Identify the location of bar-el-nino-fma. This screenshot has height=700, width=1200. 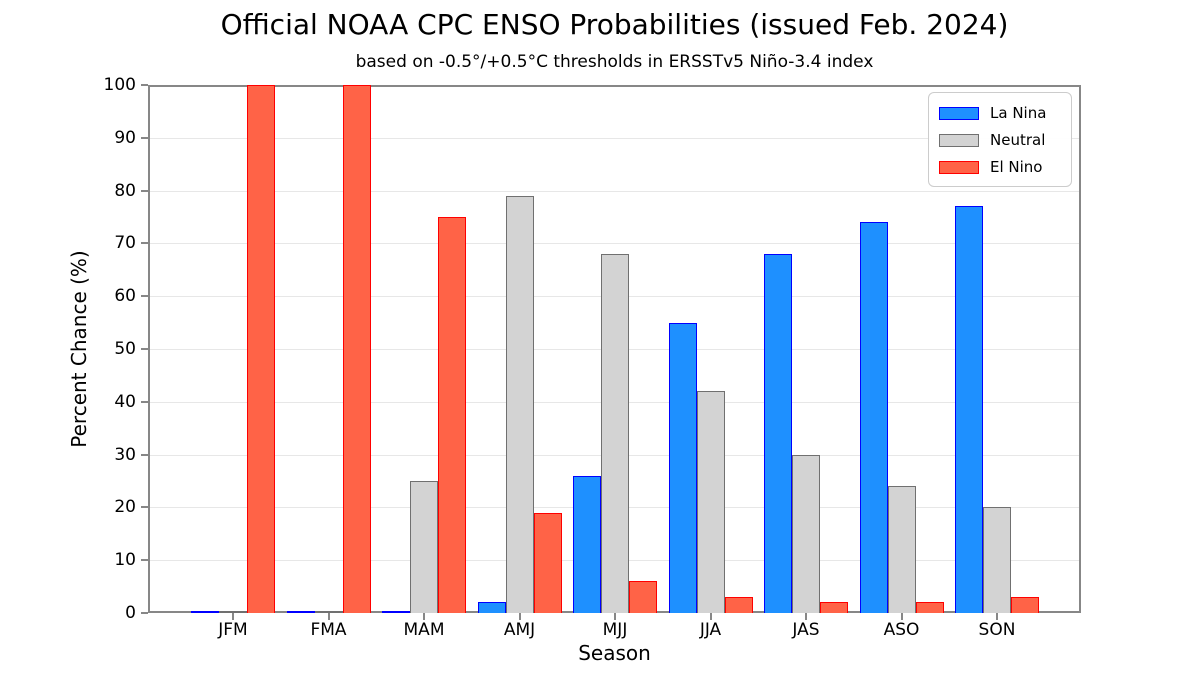
(356, 349).